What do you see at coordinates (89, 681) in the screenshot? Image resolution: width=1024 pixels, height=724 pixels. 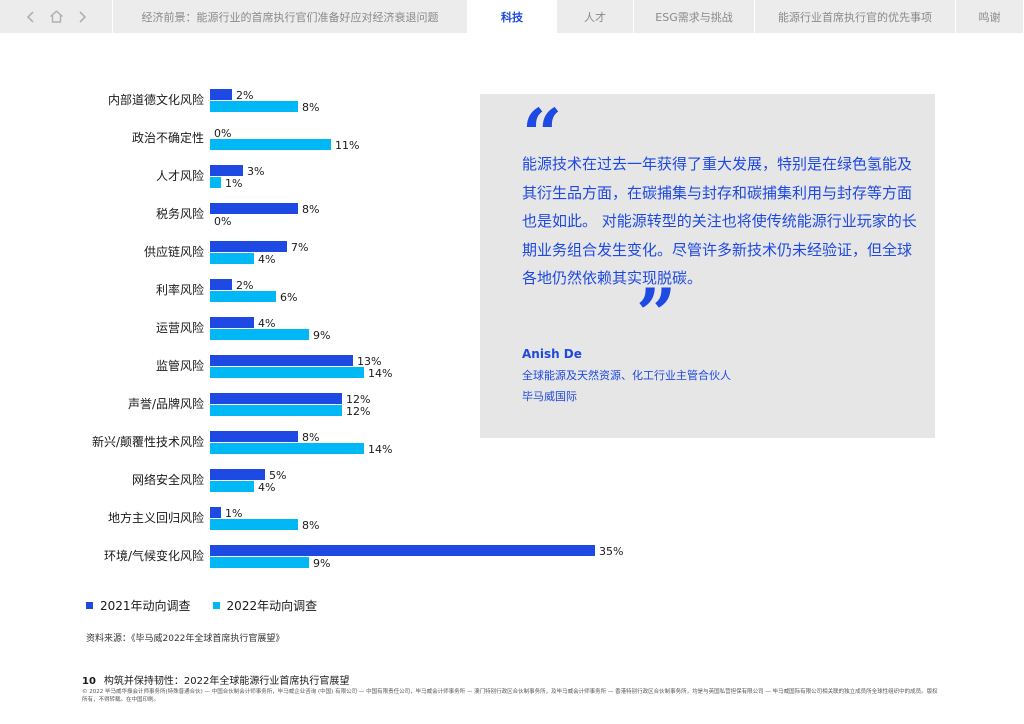 I see `page-number: 10` at bounding box center [89, 681].